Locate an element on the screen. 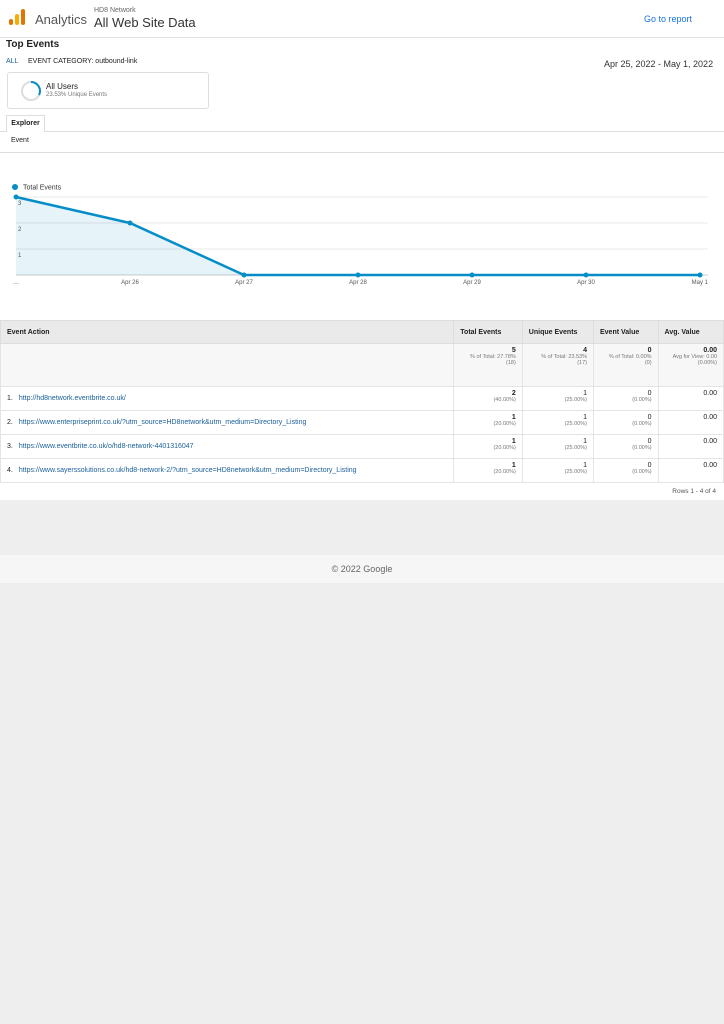 The image size is (724, 1024). total-value: 2 is located at coordinates (513, 393).